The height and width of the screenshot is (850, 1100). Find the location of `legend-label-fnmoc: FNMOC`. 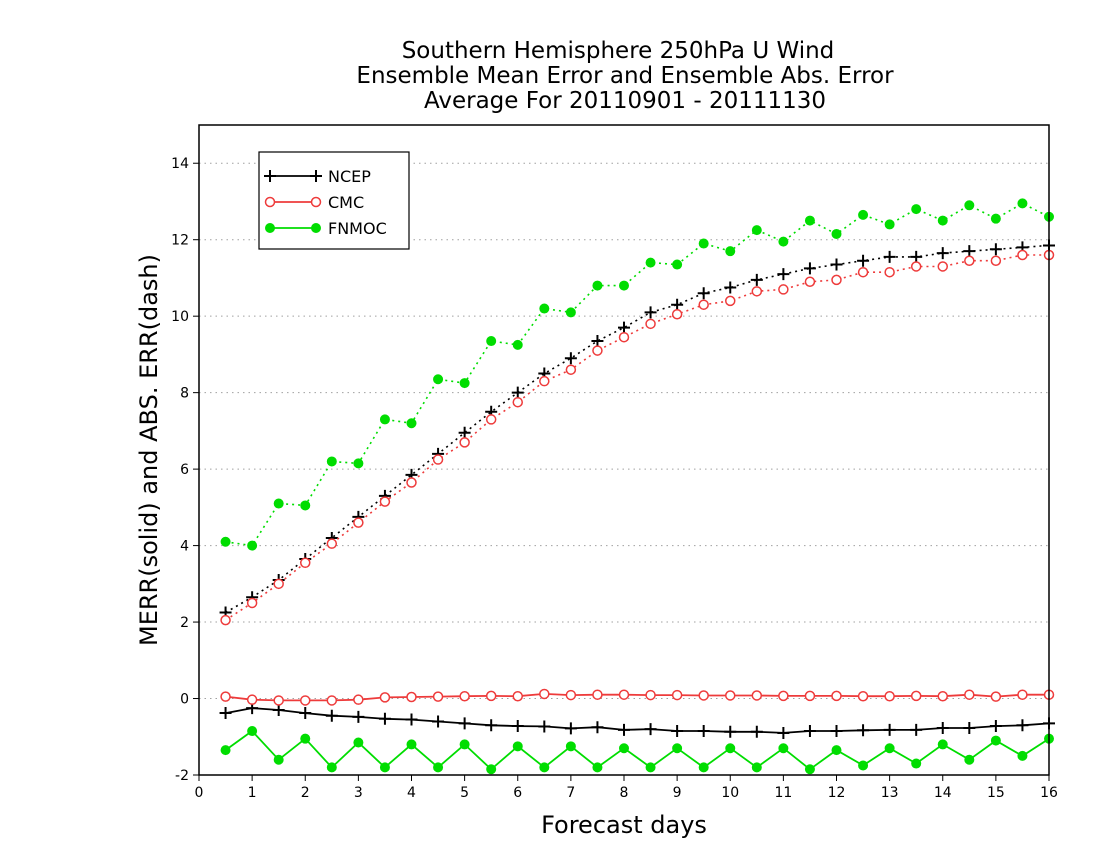

legend-label-fnmoc: FNMOC is located at coordinates (357, 228).